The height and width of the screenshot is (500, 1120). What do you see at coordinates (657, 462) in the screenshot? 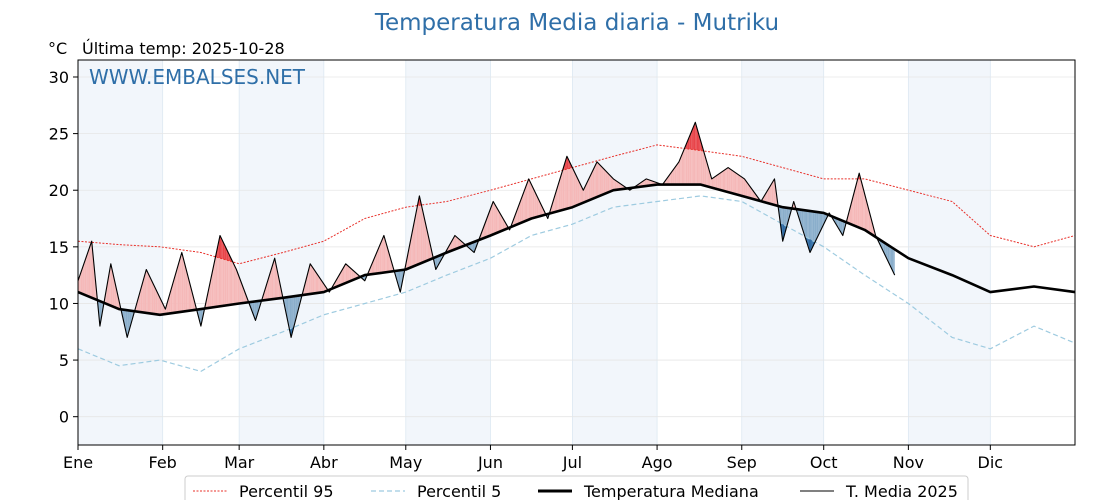
I see `x-tick-label: Ago` at bounding box center [657, 462].